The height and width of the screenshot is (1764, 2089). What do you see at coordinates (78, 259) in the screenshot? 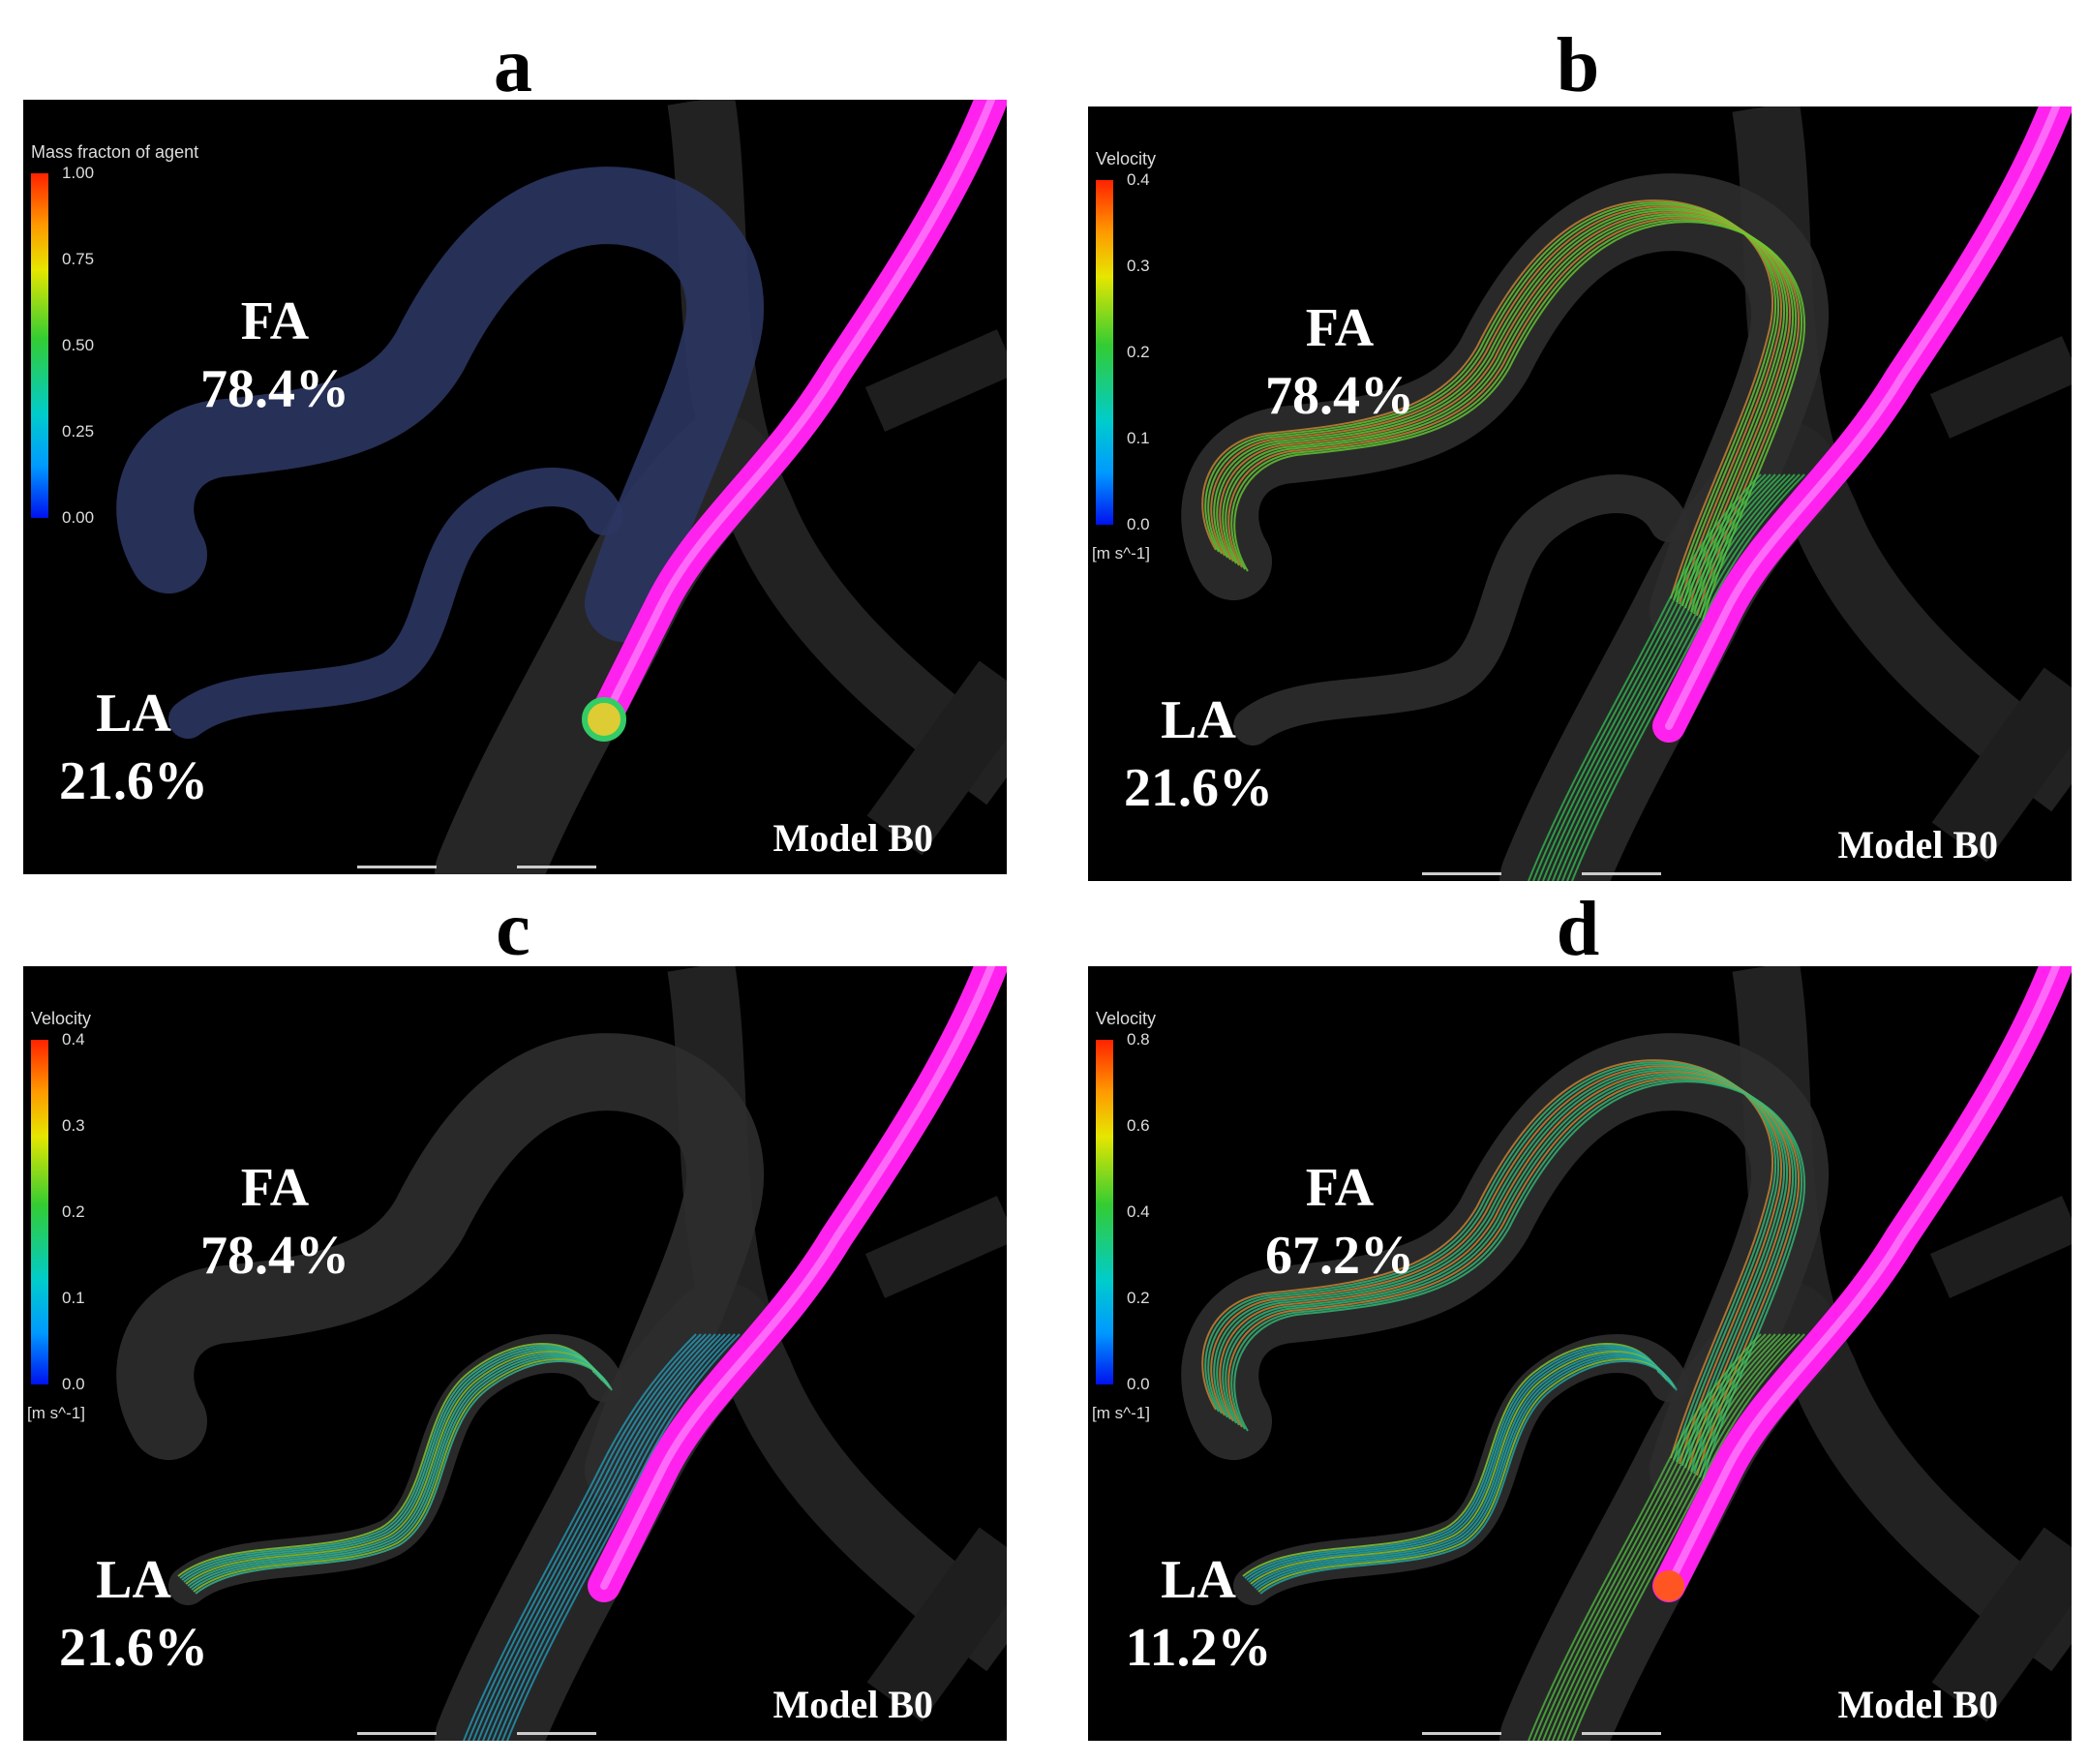
I see `legend-tick: 0.75` at bounding box center [78, 259].